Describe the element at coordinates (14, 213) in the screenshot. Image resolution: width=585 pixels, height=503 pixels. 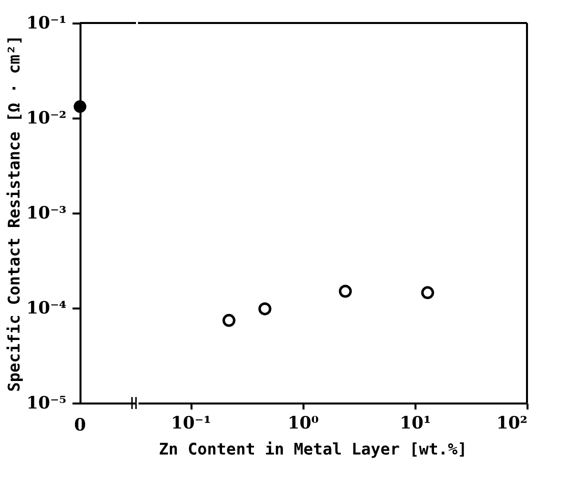
I see `y-axis-title: Specific Contact Resistance [Ω · cm²]` at that location.